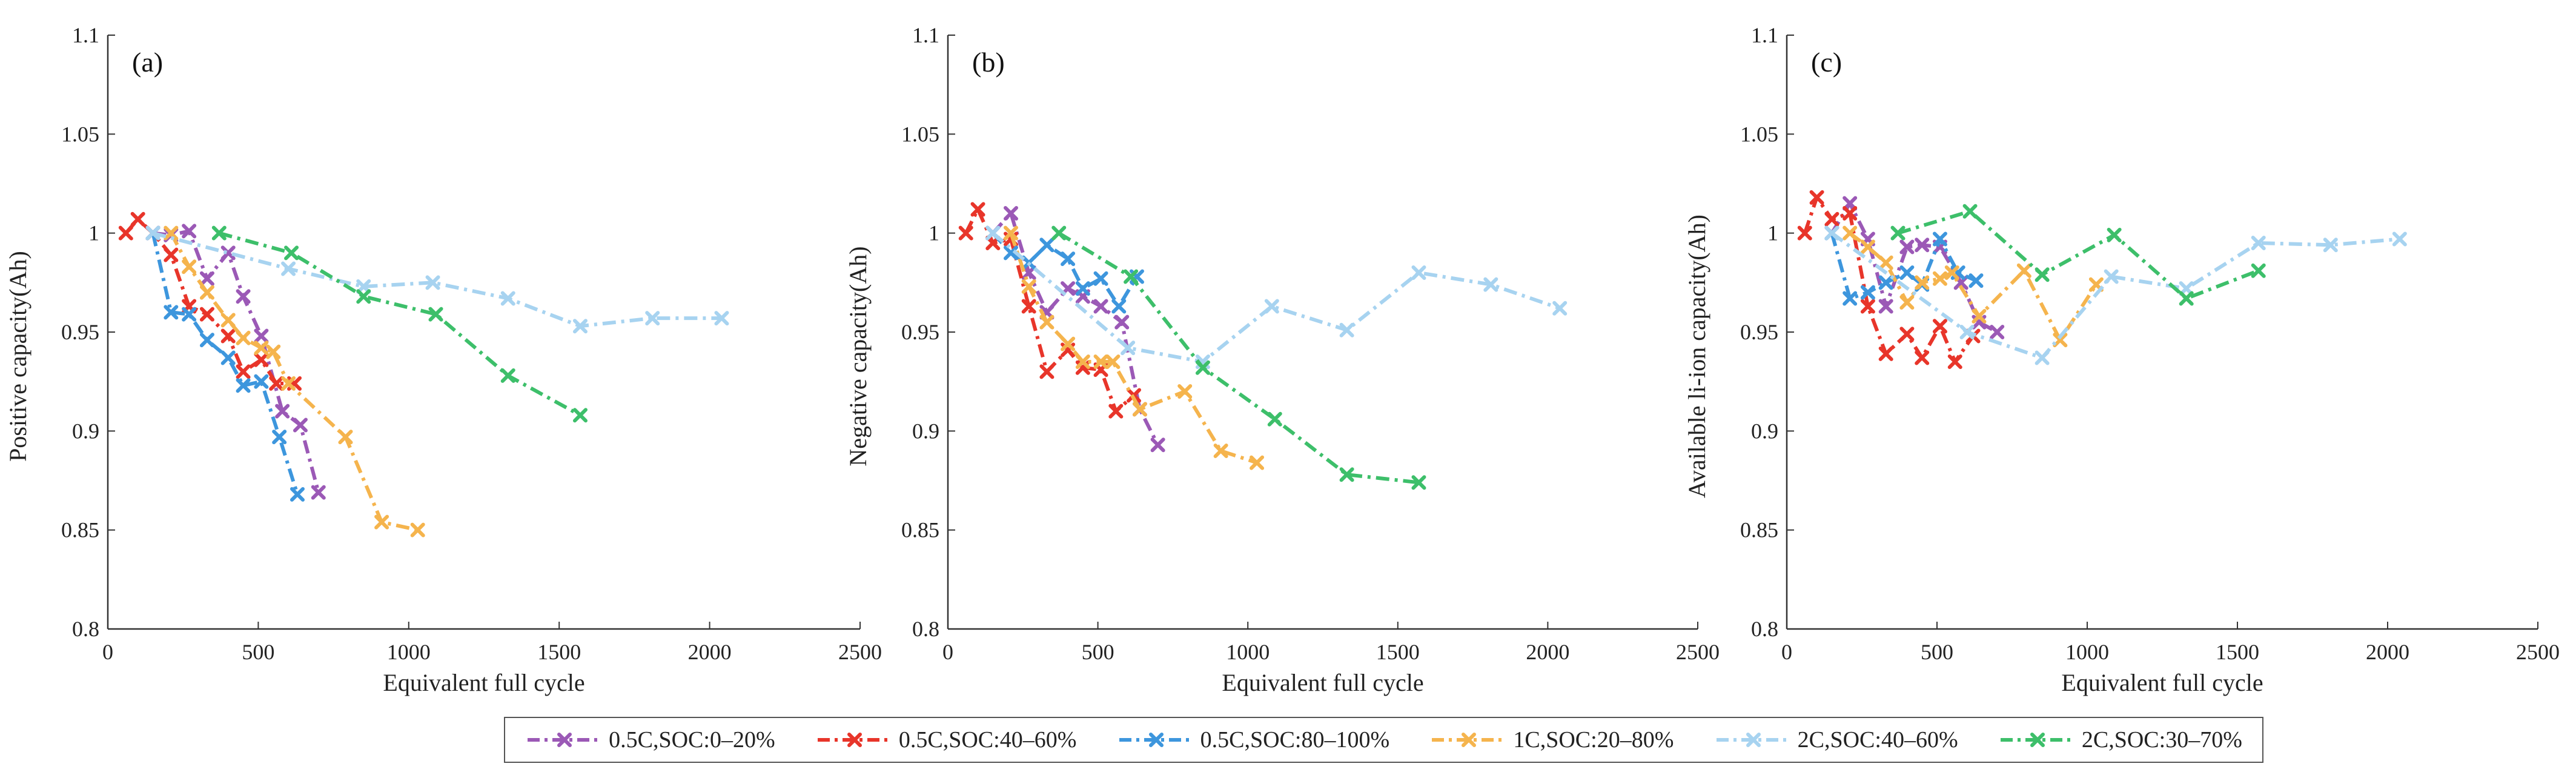 Image resolution: width=2576 pixels, height=775 pixels. What do you see at coordinates (17, 356) in the screenshot?
I see `y-axis-label: Positive capacity(Ah)` at bounding box center [17, 356].